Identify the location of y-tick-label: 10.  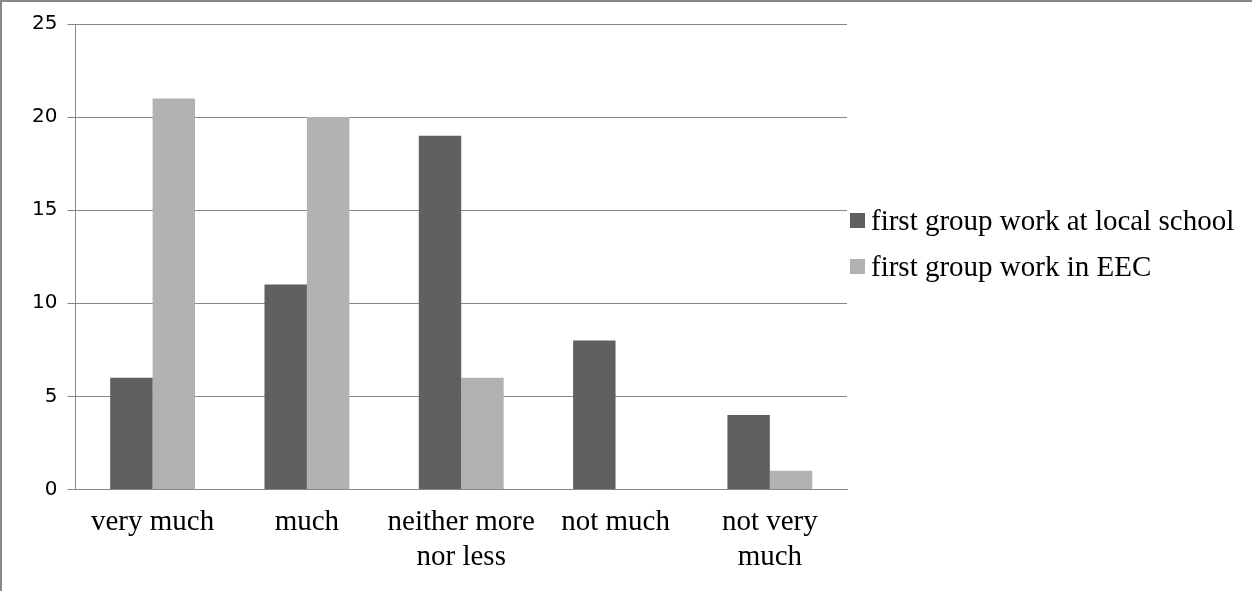
(45, 301).